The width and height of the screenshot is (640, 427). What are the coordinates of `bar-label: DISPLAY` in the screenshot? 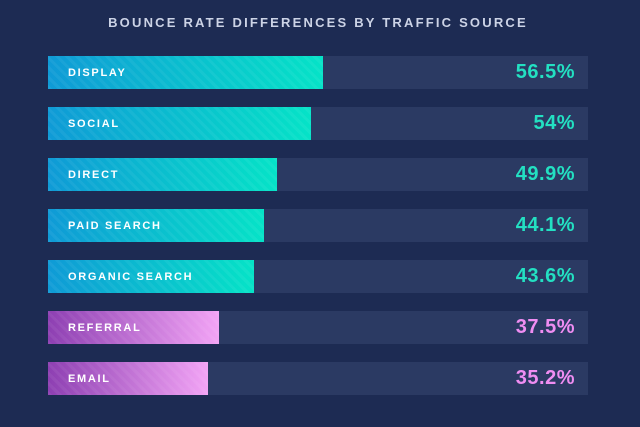 It's located at (97, 72).